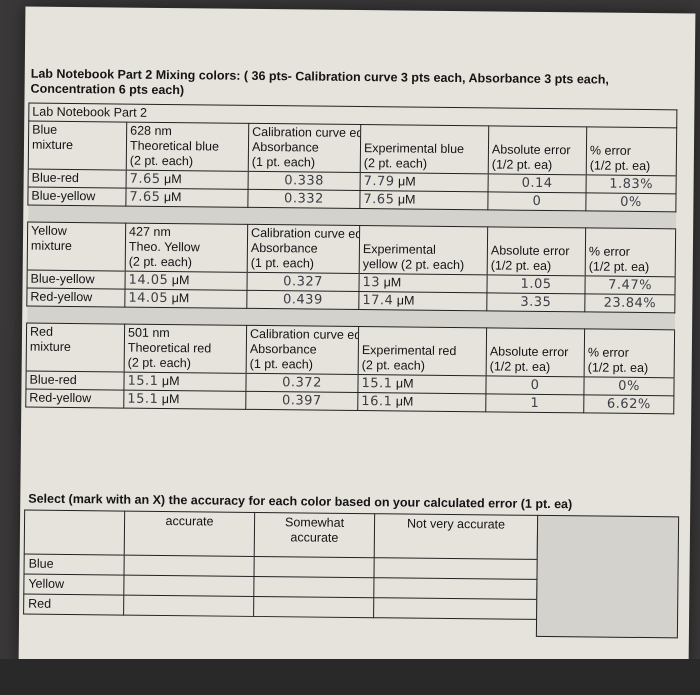 The height and width of the screenshot is (695, 700). What do you see at coordinates (350, 677) in the screenshot?
I see `background-edge` at bounding box center [350, 677].